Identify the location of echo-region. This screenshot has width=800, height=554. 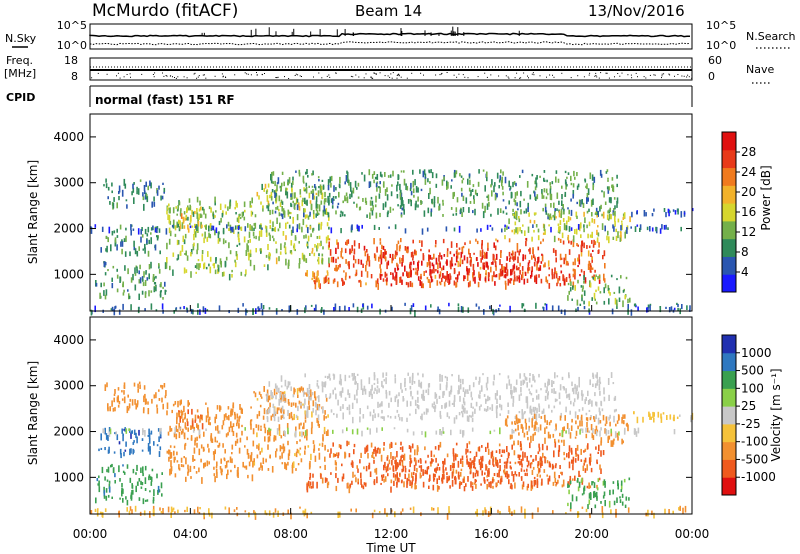
(467, 467).